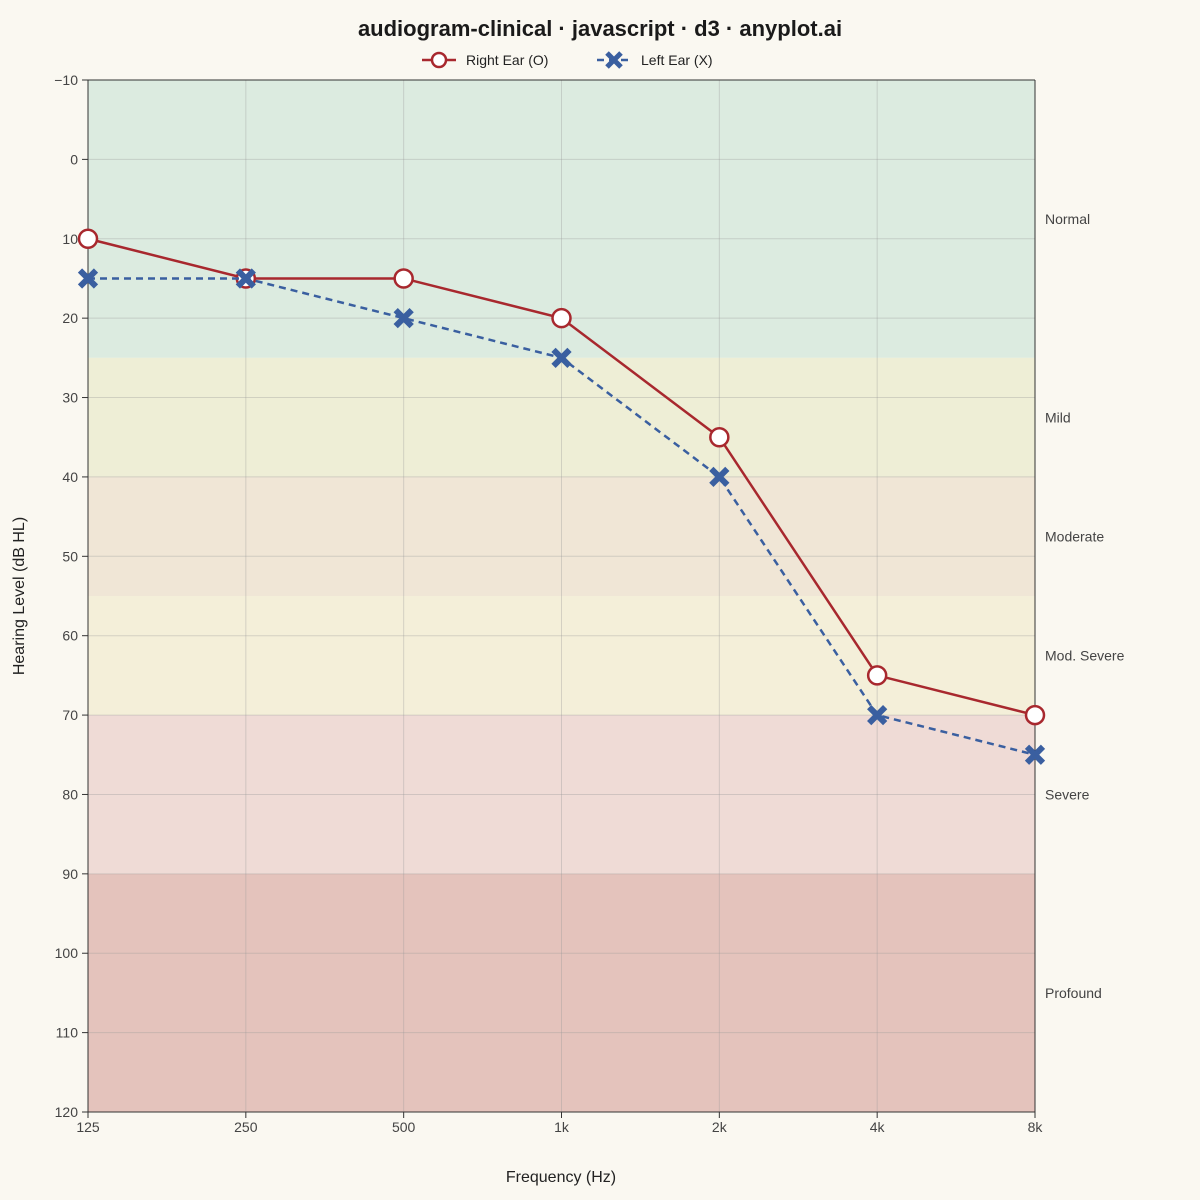 The image size is (1200, 1200). Describe the element at coordinates (439, 60) in the screenshot. I see `legend-marker-right-ear` at that location.